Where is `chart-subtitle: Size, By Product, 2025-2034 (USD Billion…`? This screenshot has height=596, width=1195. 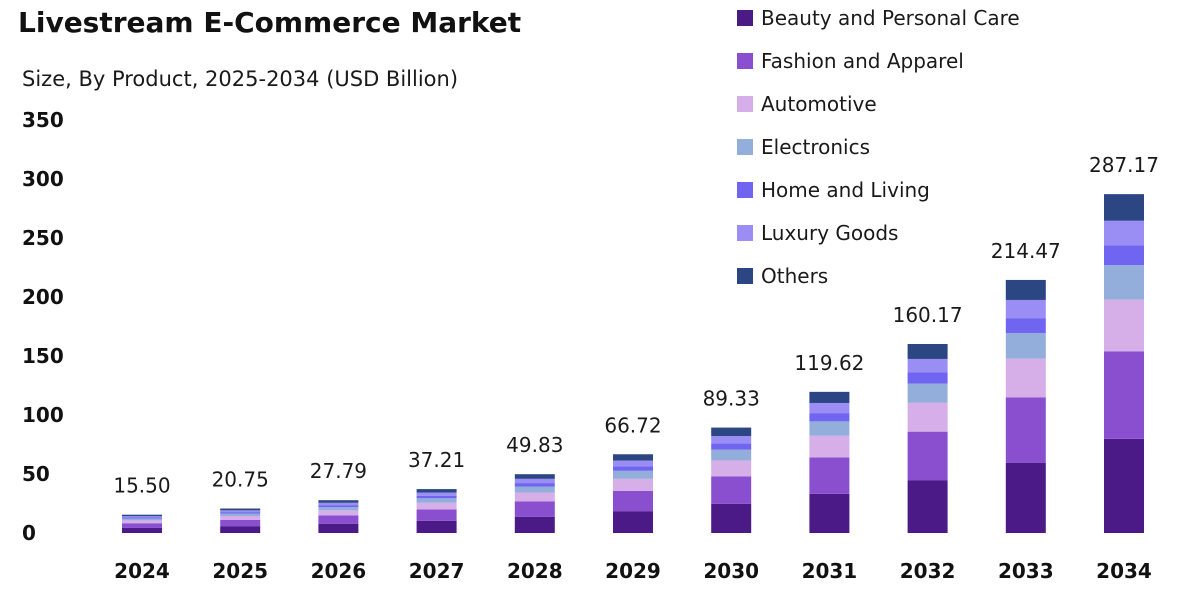 chart-subtitle: Size, By Product, 2025-2034 (USD Billion… is located at coordinates (240, 79).